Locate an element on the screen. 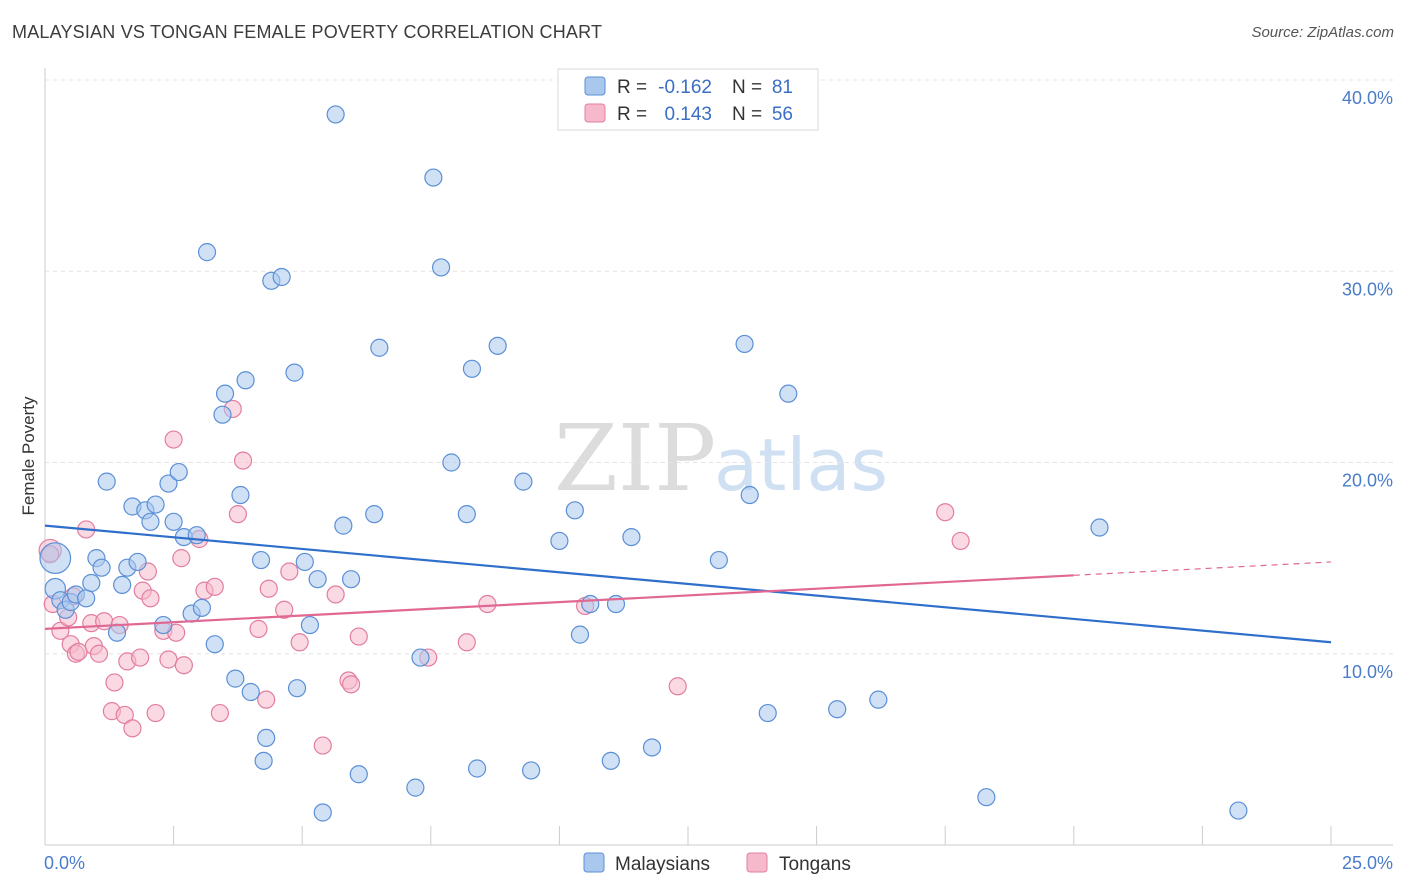 The image size is (1406, 892). legend-r-label-tongans: R = is located at coordinates (632, 114).